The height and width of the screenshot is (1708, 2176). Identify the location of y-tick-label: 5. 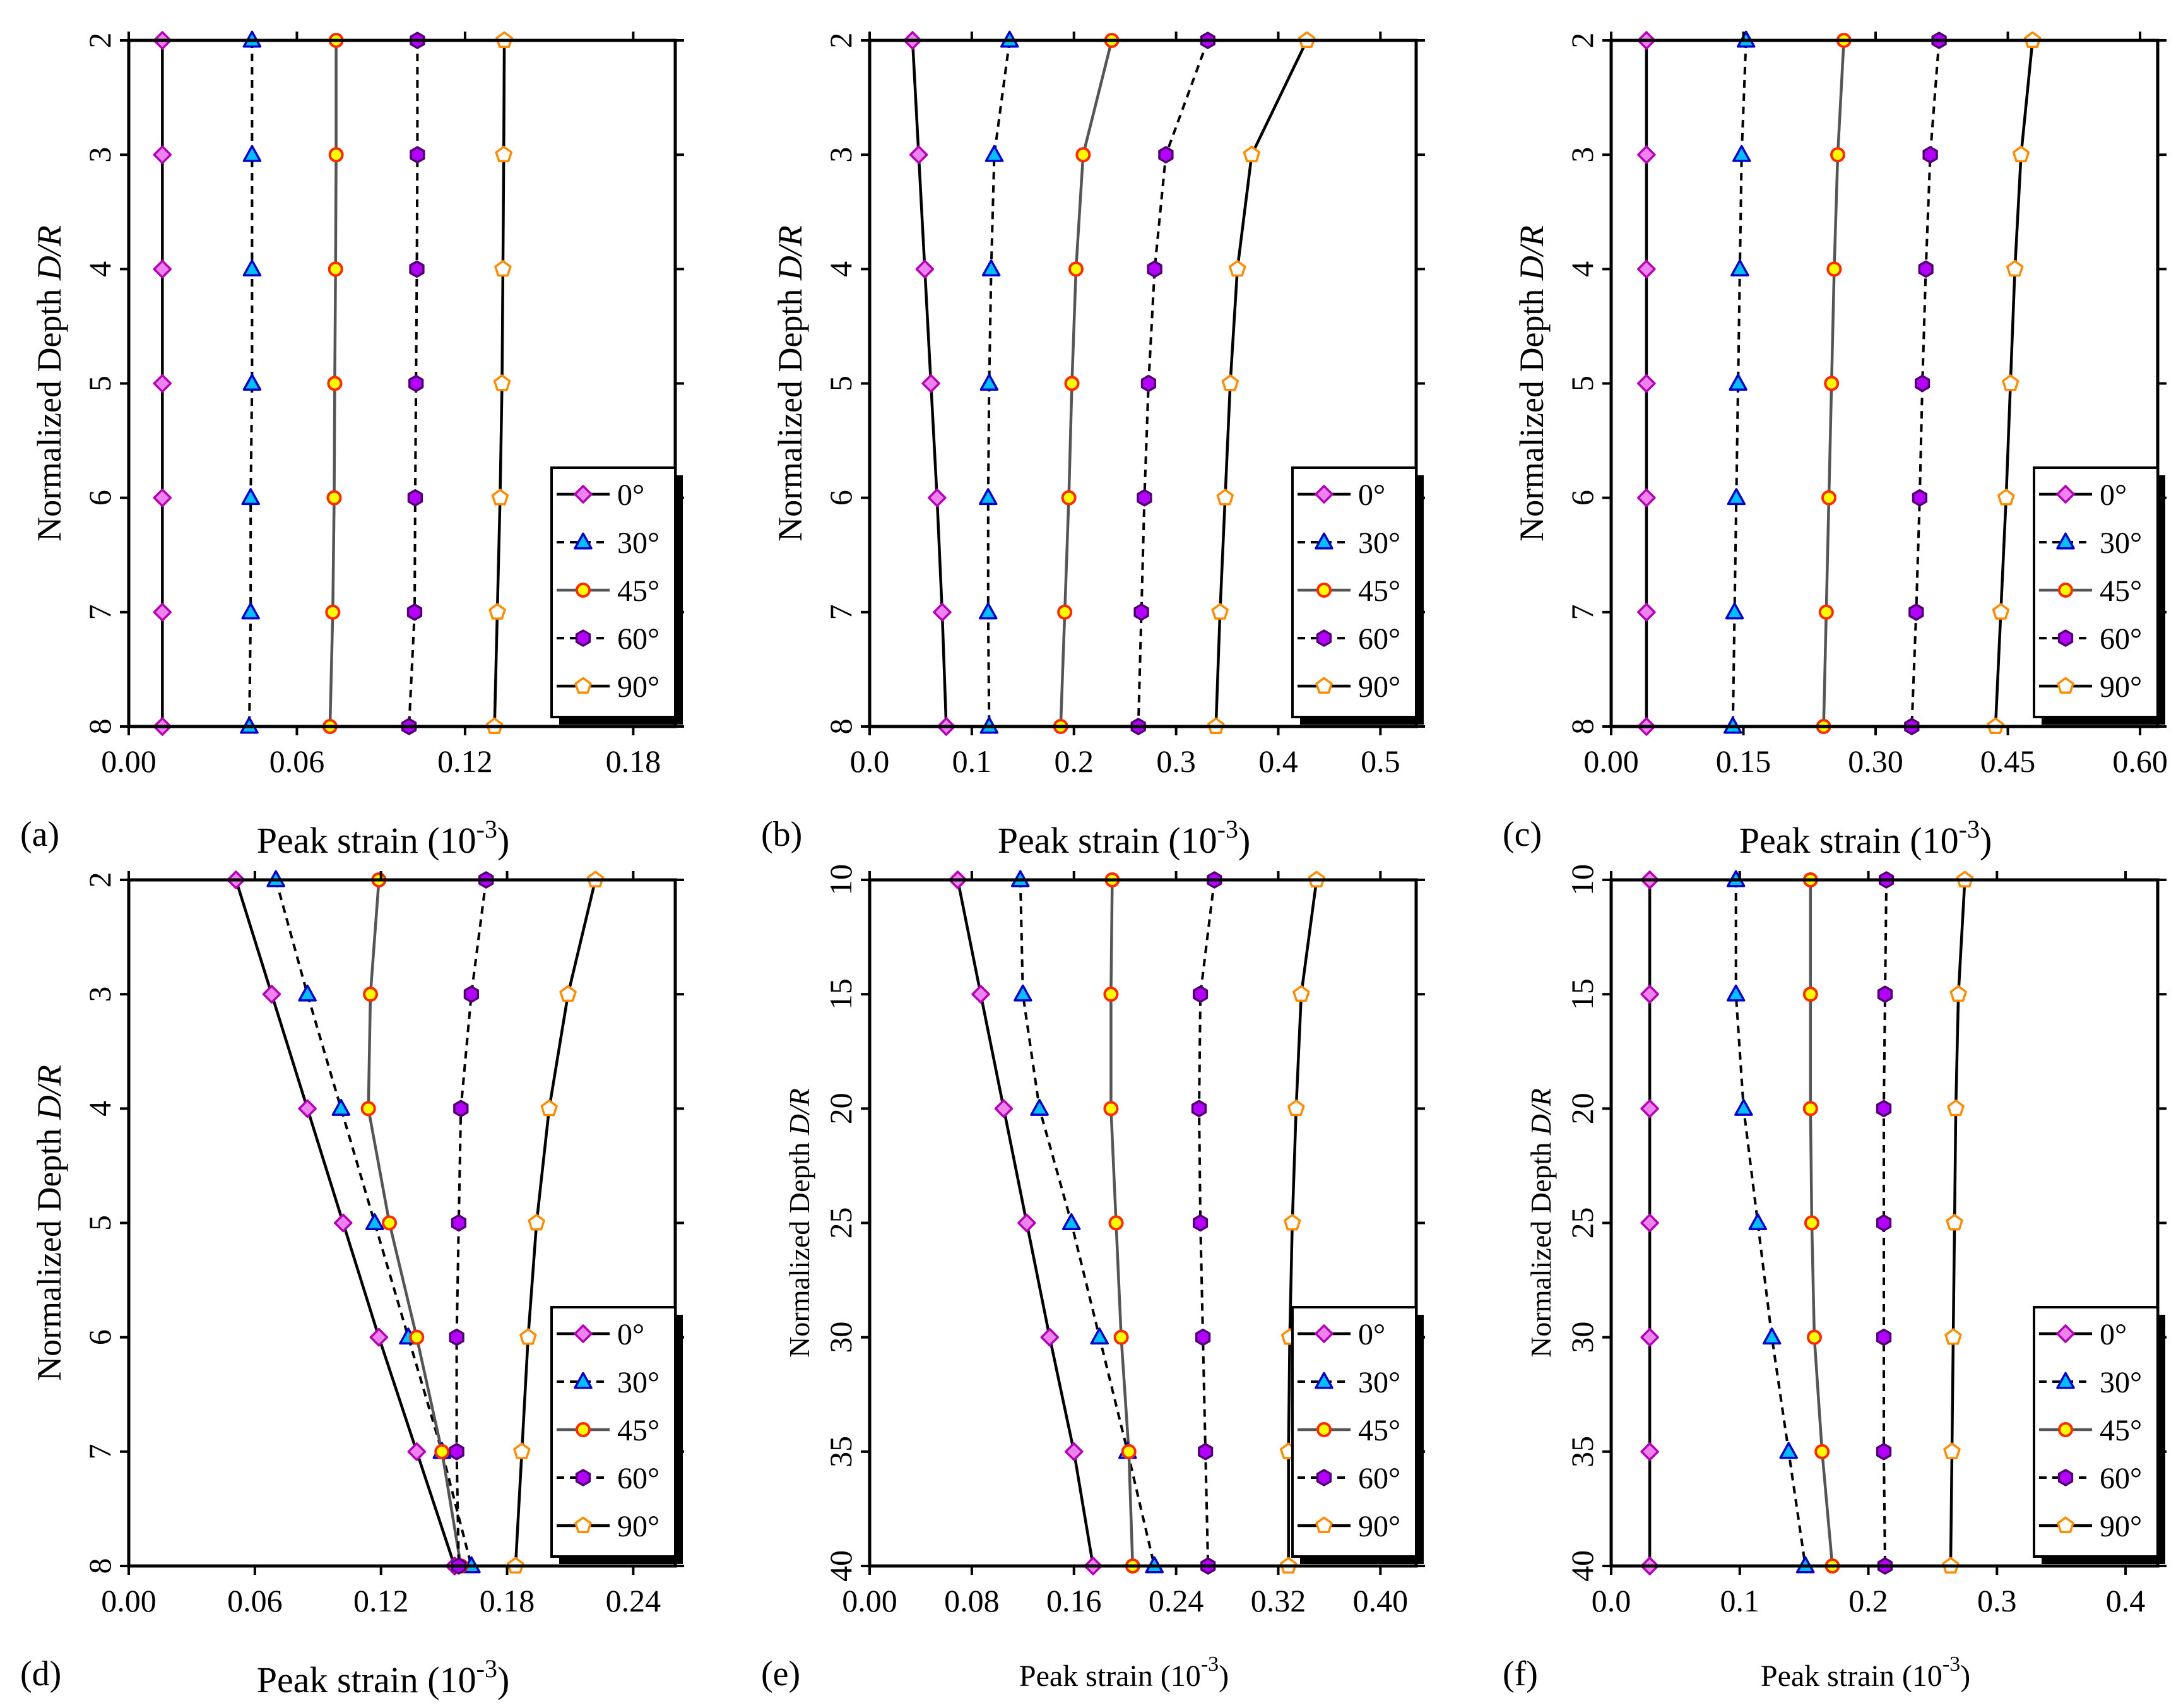
(99, 383).